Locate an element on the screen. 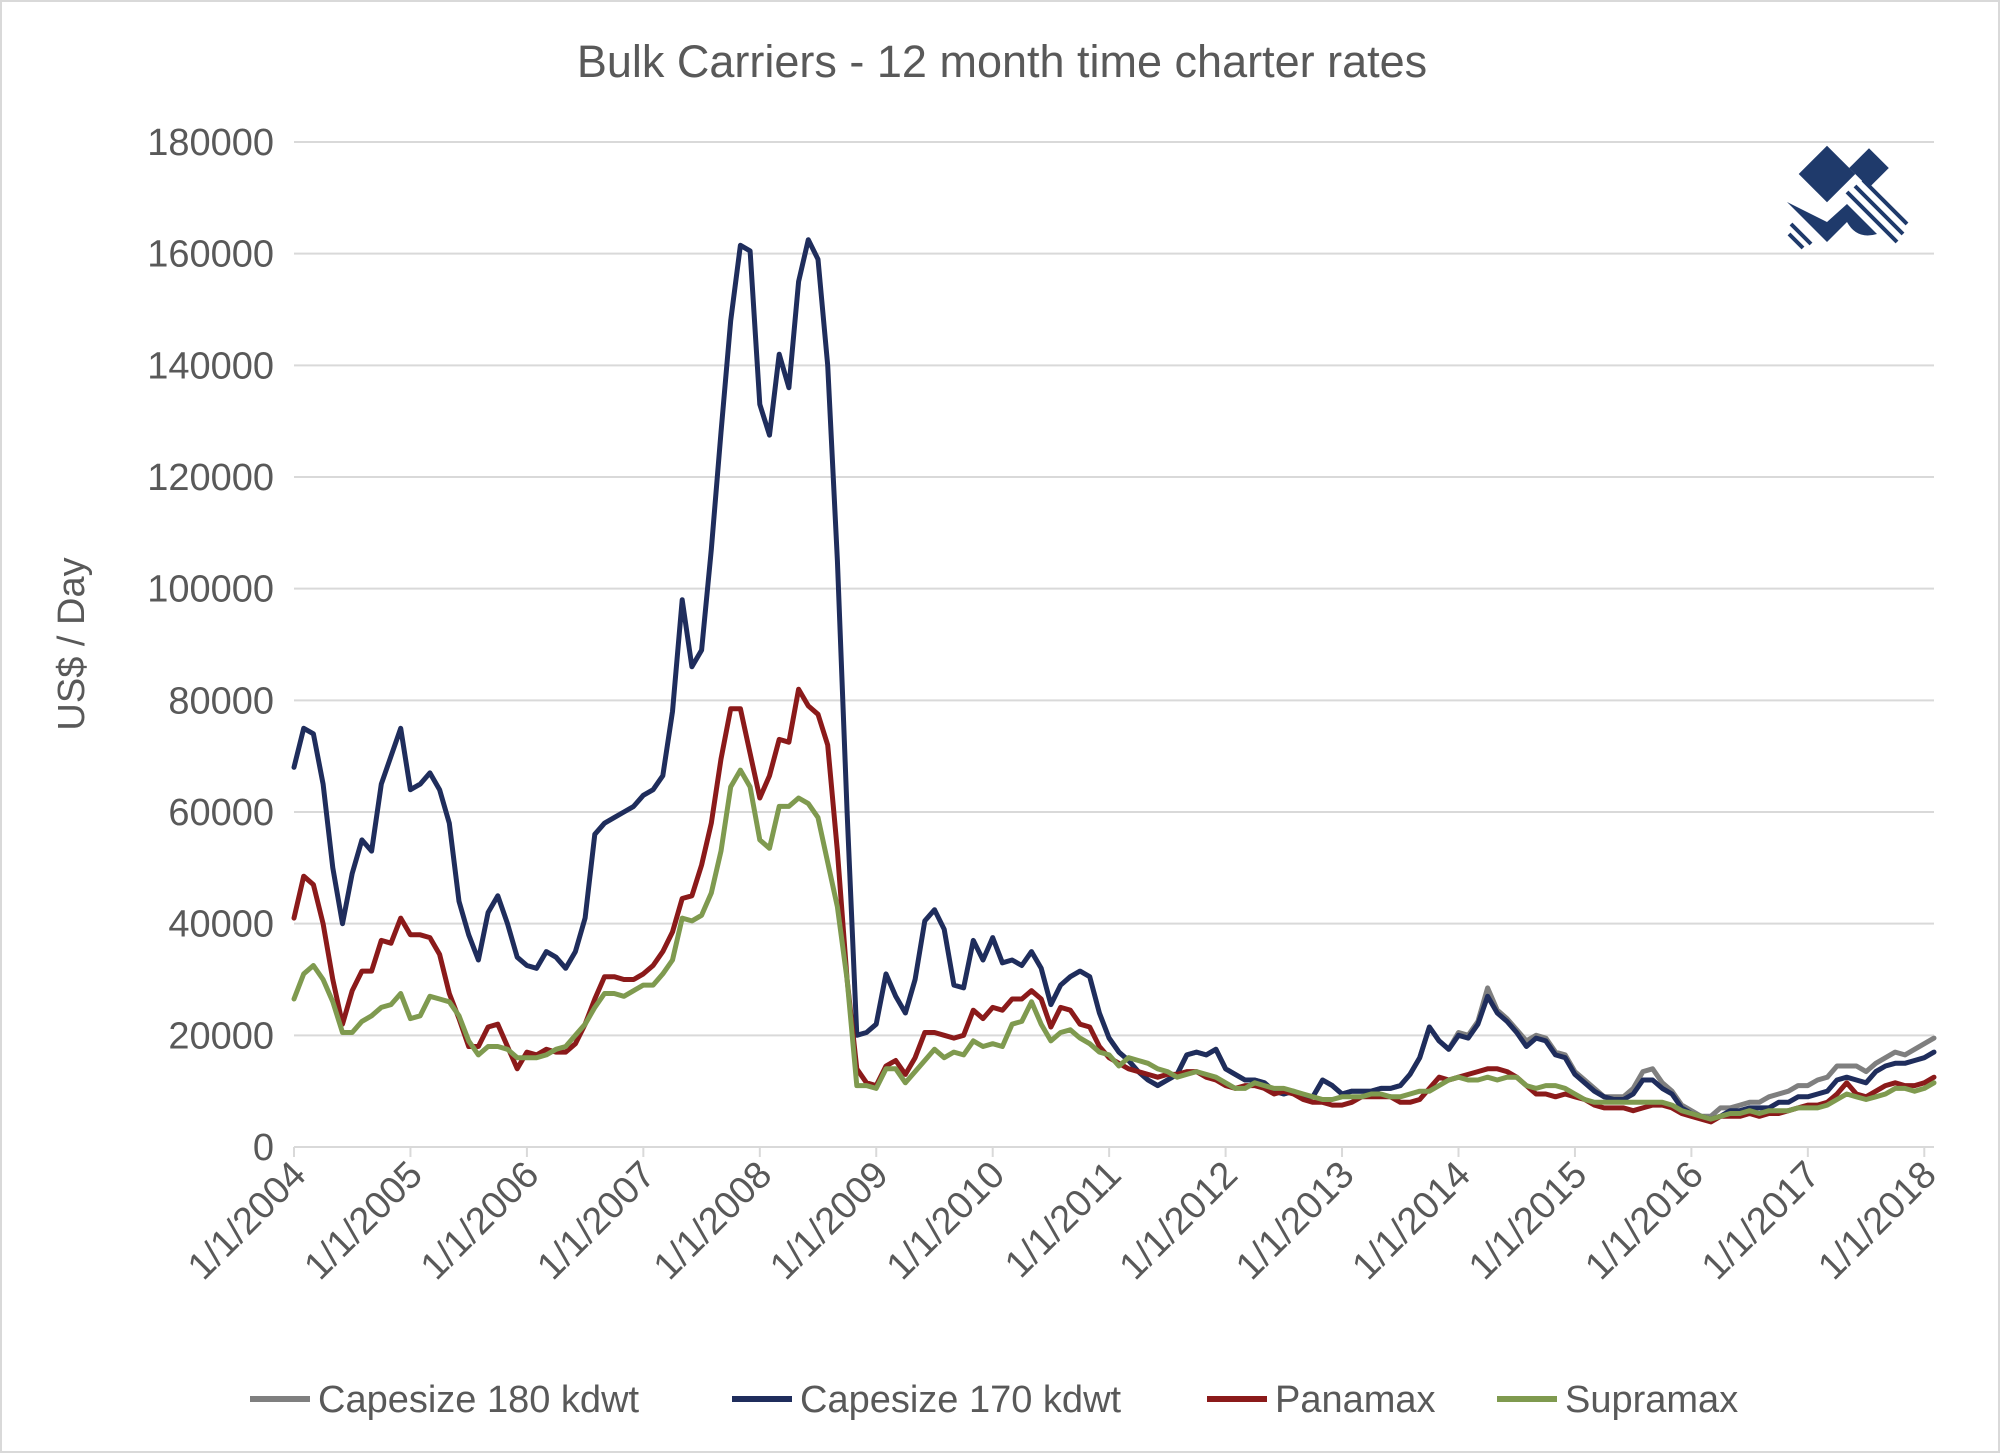 The width and height of the screenshot is (2000, 1455). x-tick-label: 1/1/2018 is located at coordinates (1877, 1221).